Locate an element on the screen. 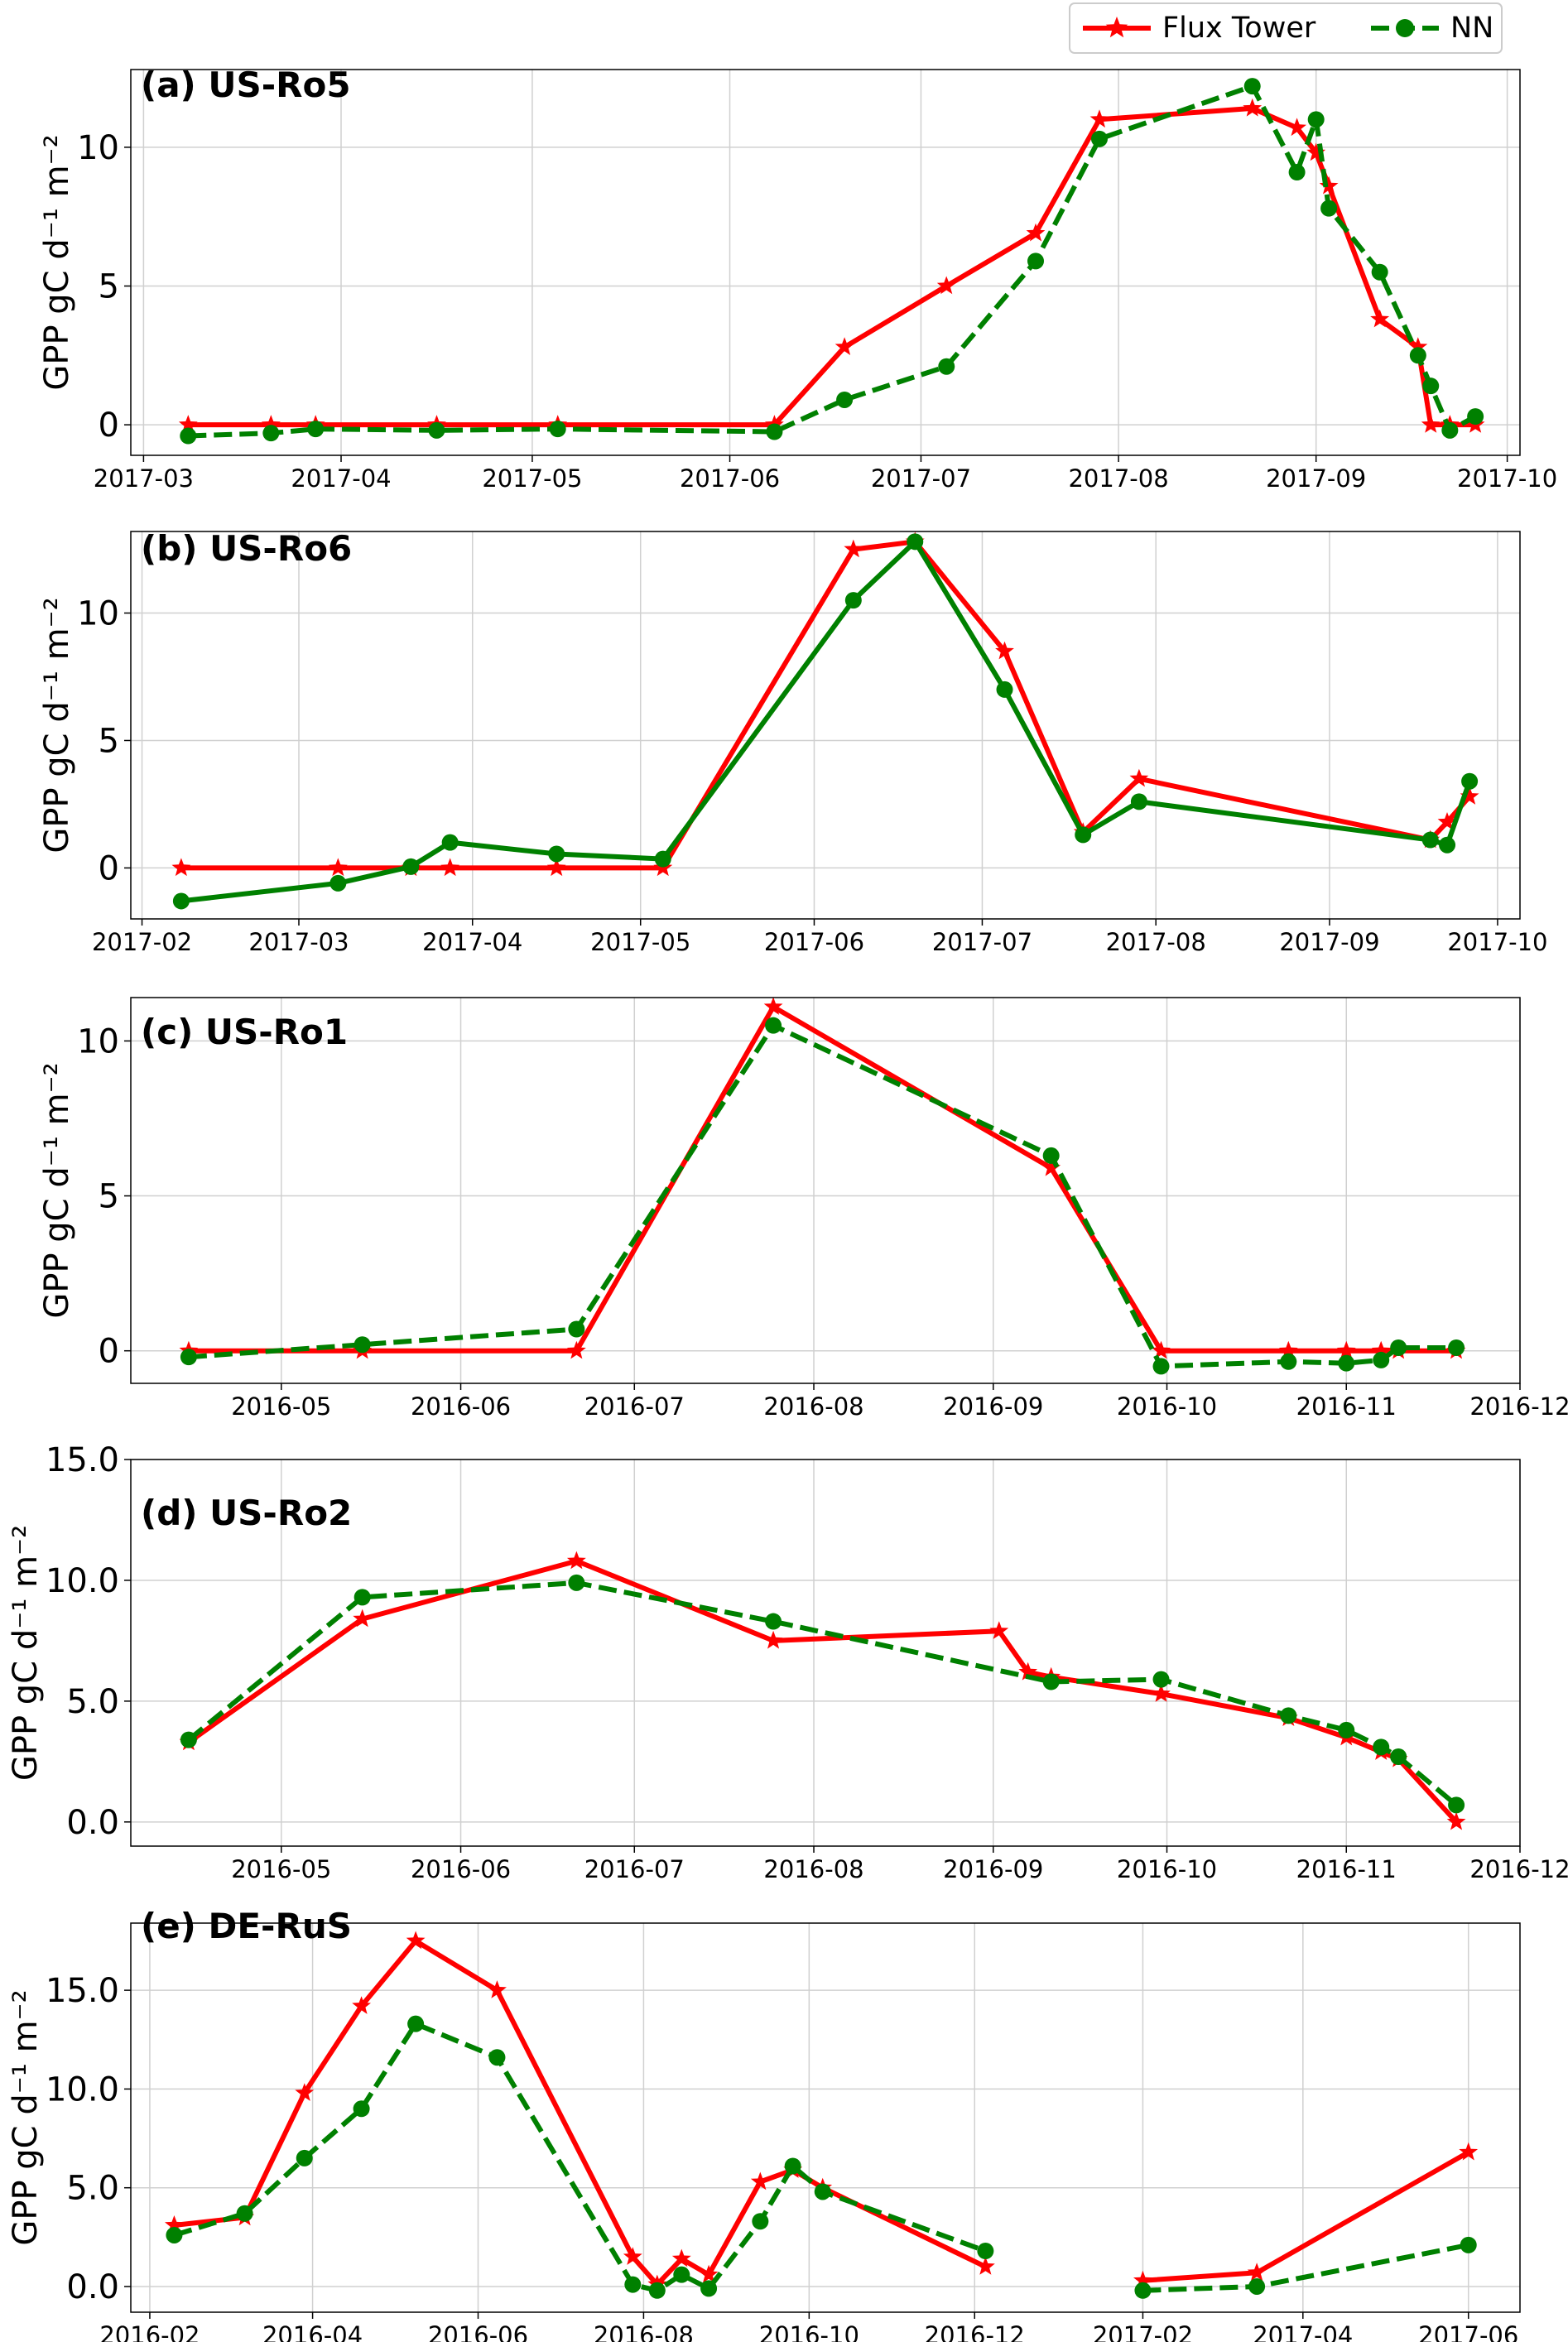 Image resolution: width=1568 pixels, height=2342 pixels. x-tick-label: 2017-05 is located at coordinates (640, 942).